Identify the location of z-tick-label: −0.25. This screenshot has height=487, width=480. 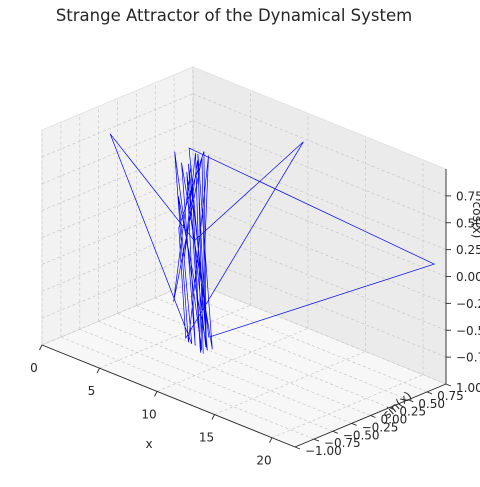
(468, 304).